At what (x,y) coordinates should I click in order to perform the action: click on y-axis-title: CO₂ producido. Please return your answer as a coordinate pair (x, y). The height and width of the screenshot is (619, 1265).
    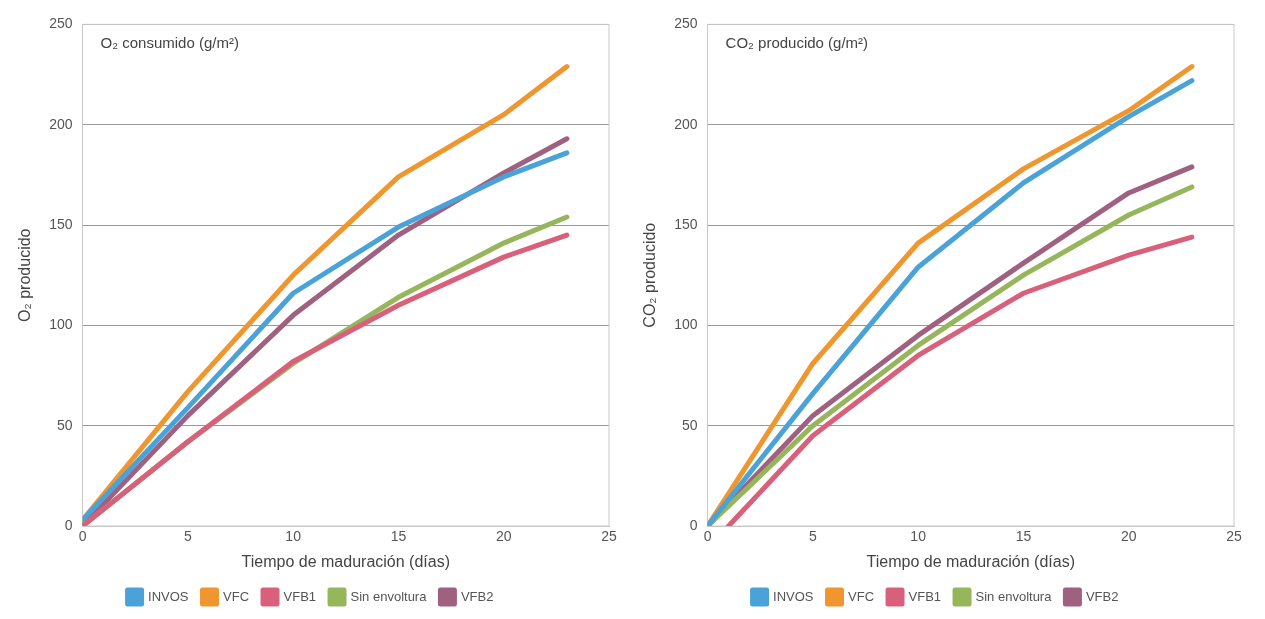
    Looking at the image, I should click on (650, 275).